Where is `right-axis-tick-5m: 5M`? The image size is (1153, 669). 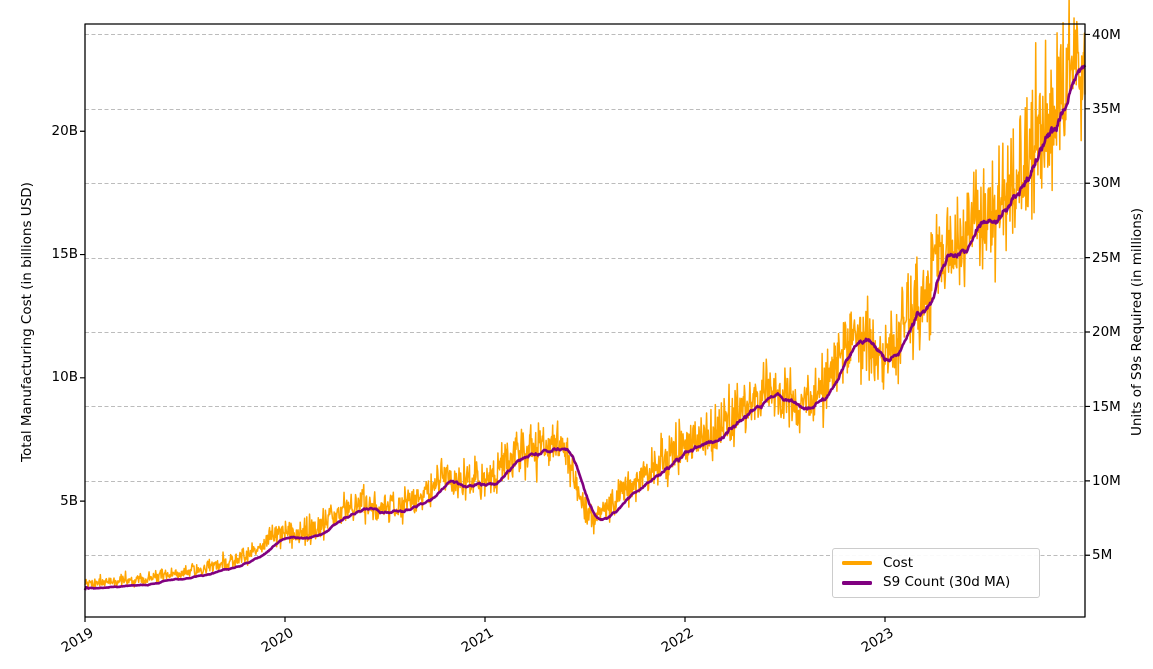
right-axis-tick-5m: 5M is located at coordinates (1102, 555).